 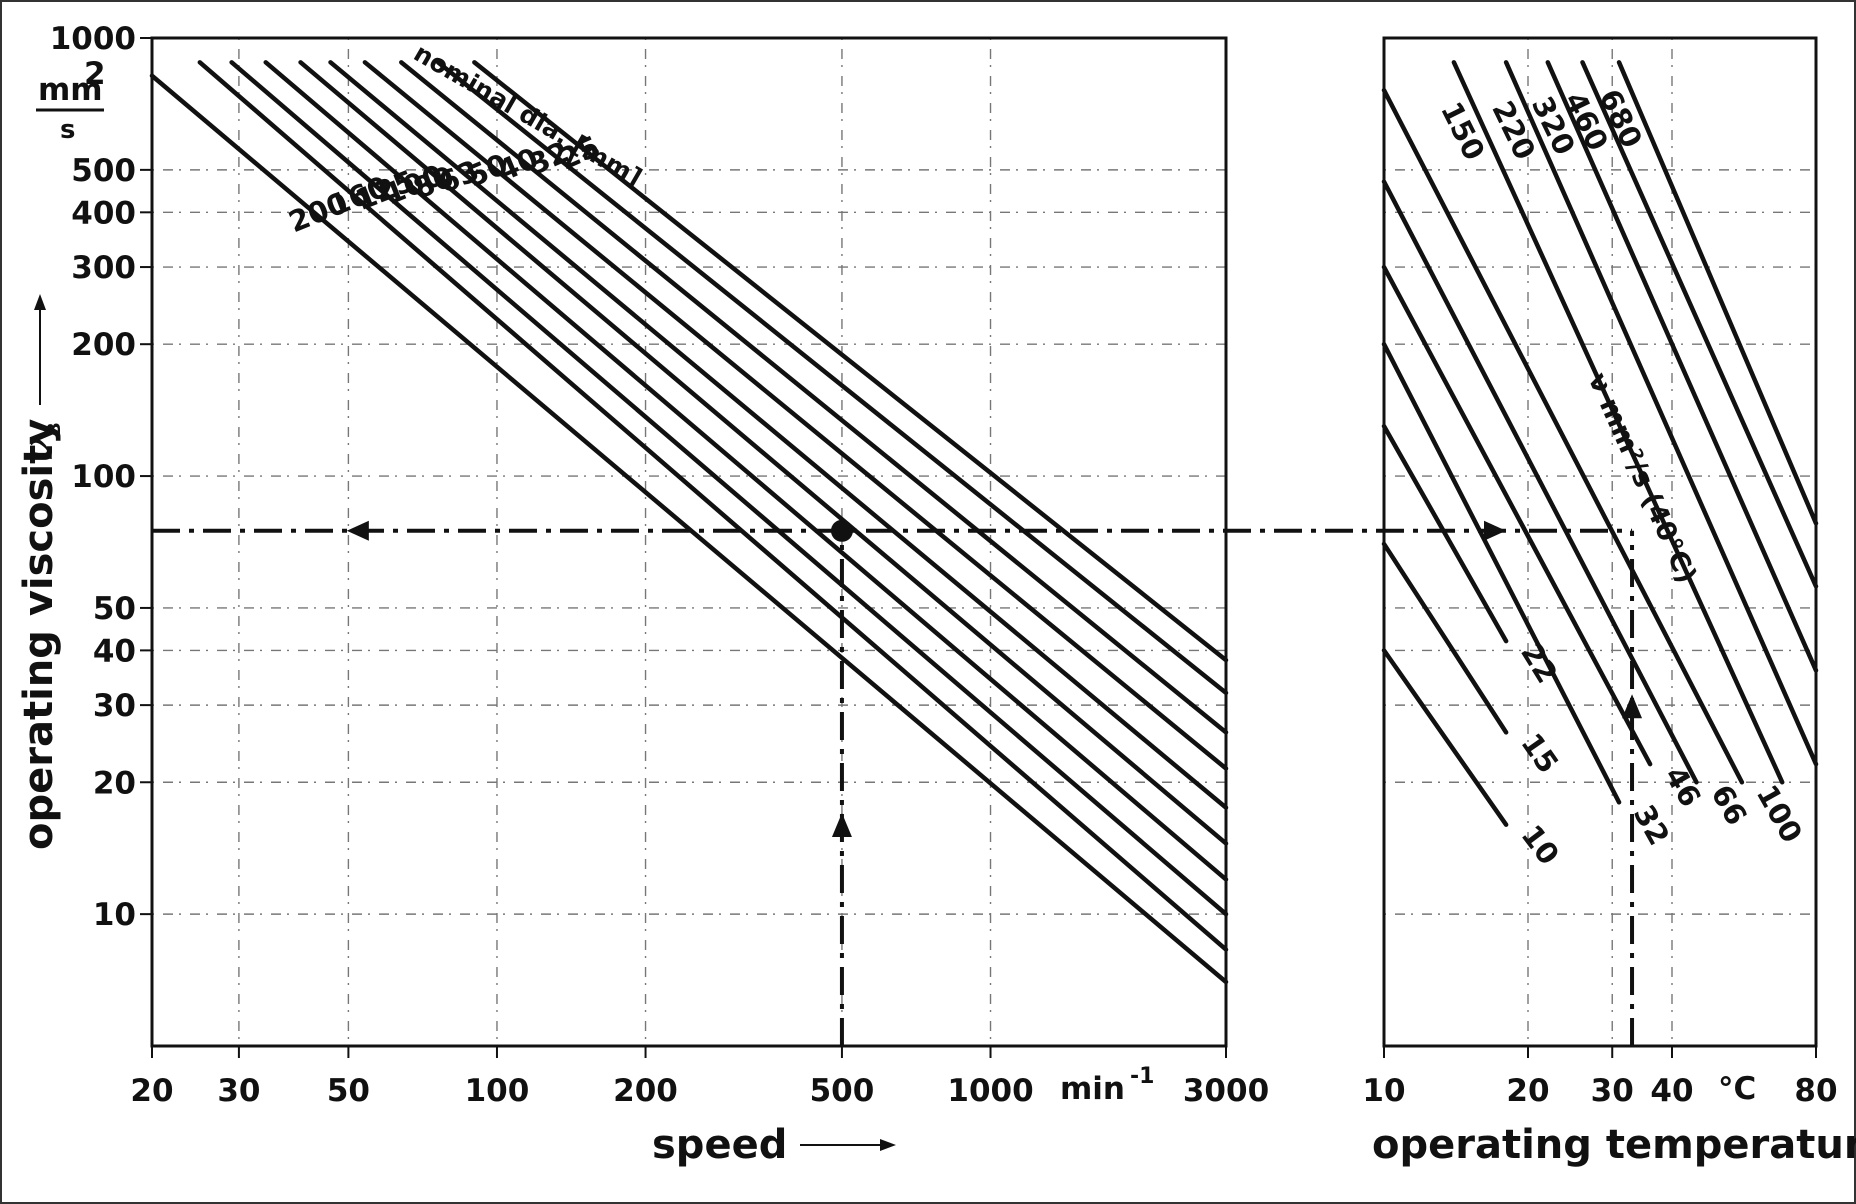 What do you see at coordinates (497, 1091) in the screenshot?
I see `speed-tick-label-100: 100` at bounding box center [497, 1091].